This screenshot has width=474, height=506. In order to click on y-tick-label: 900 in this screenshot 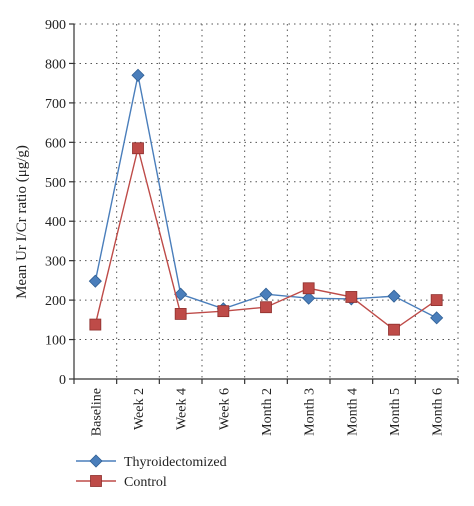, I will do `click(55, 25)`.